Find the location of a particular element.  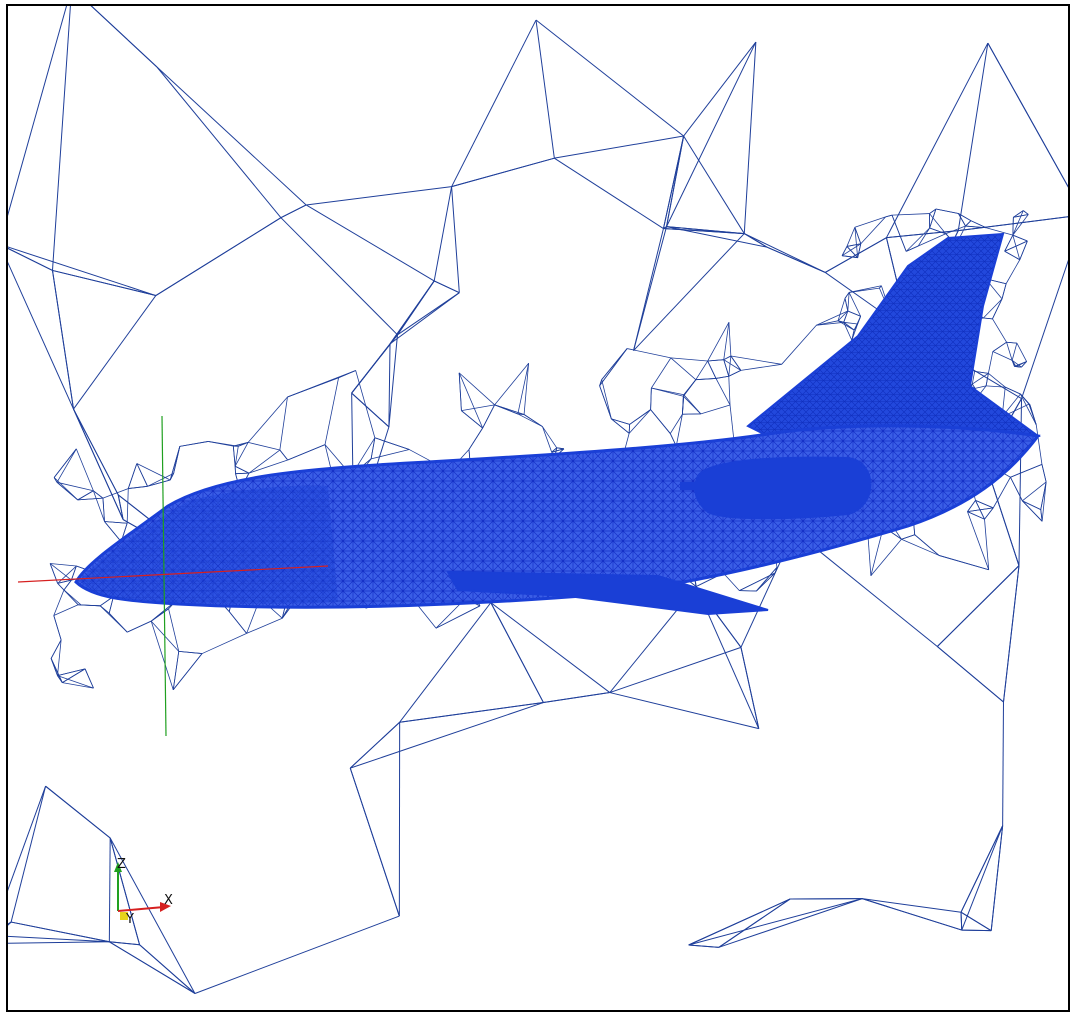

world-axes is located at coordinates (173, 576).